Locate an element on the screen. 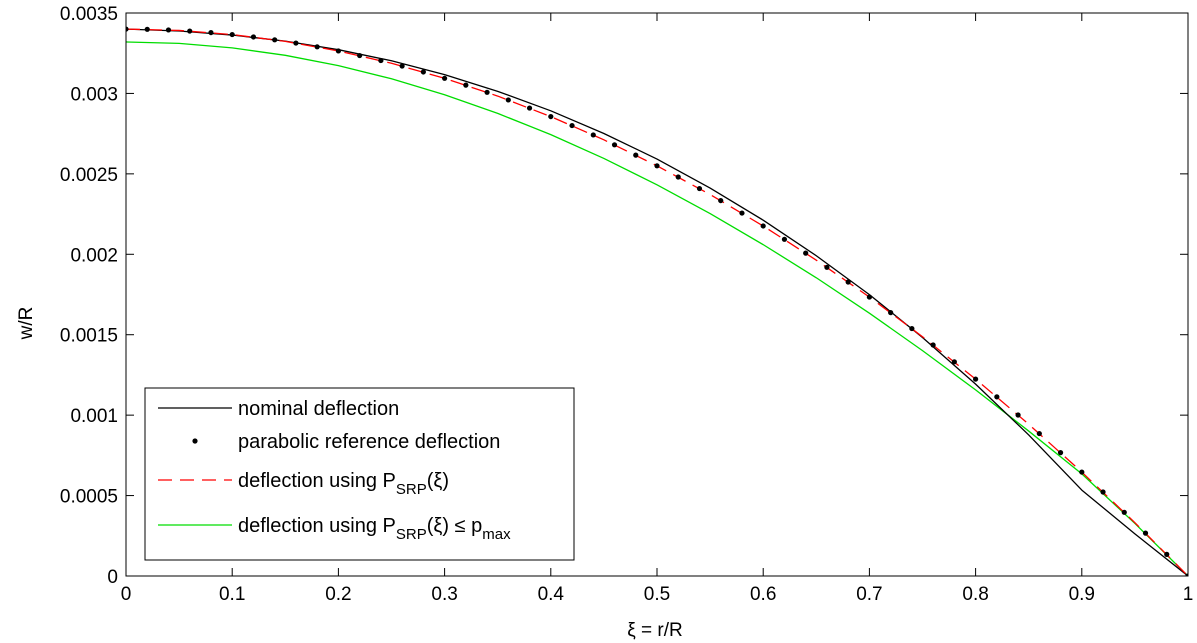  y-tick-label: 0.0035 is located at coordinates (89, 14).